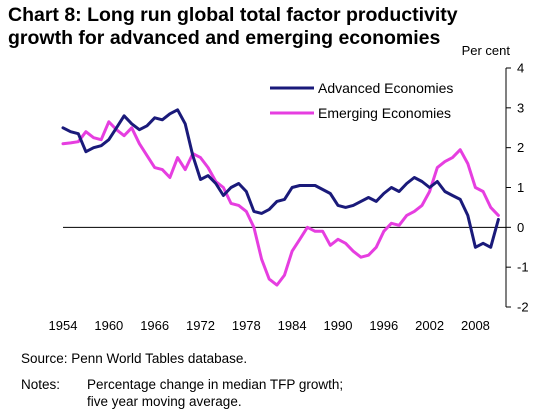 This screenshot has height=416, width=548. I want to click on x-tick-label: 1954, so click(63, 325).